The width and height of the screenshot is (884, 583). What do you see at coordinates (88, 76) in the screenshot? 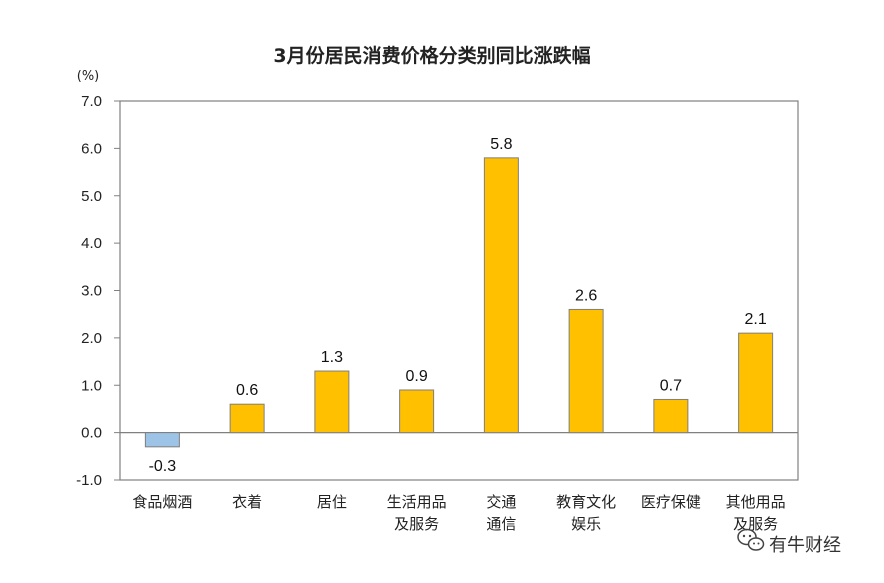
I see `y-axis-unit: (%)` at bounding box center [88, 76].